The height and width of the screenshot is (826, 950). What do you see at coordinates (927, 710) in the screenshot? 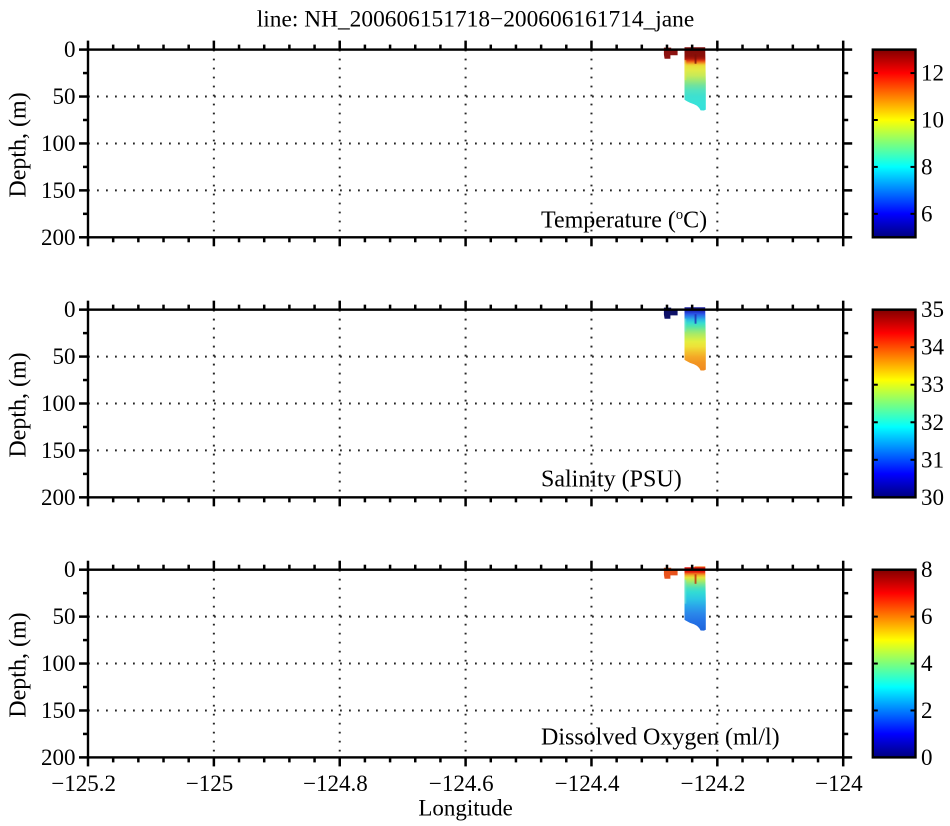
I see `svg-text: 2` at bounding box center [927, 710].